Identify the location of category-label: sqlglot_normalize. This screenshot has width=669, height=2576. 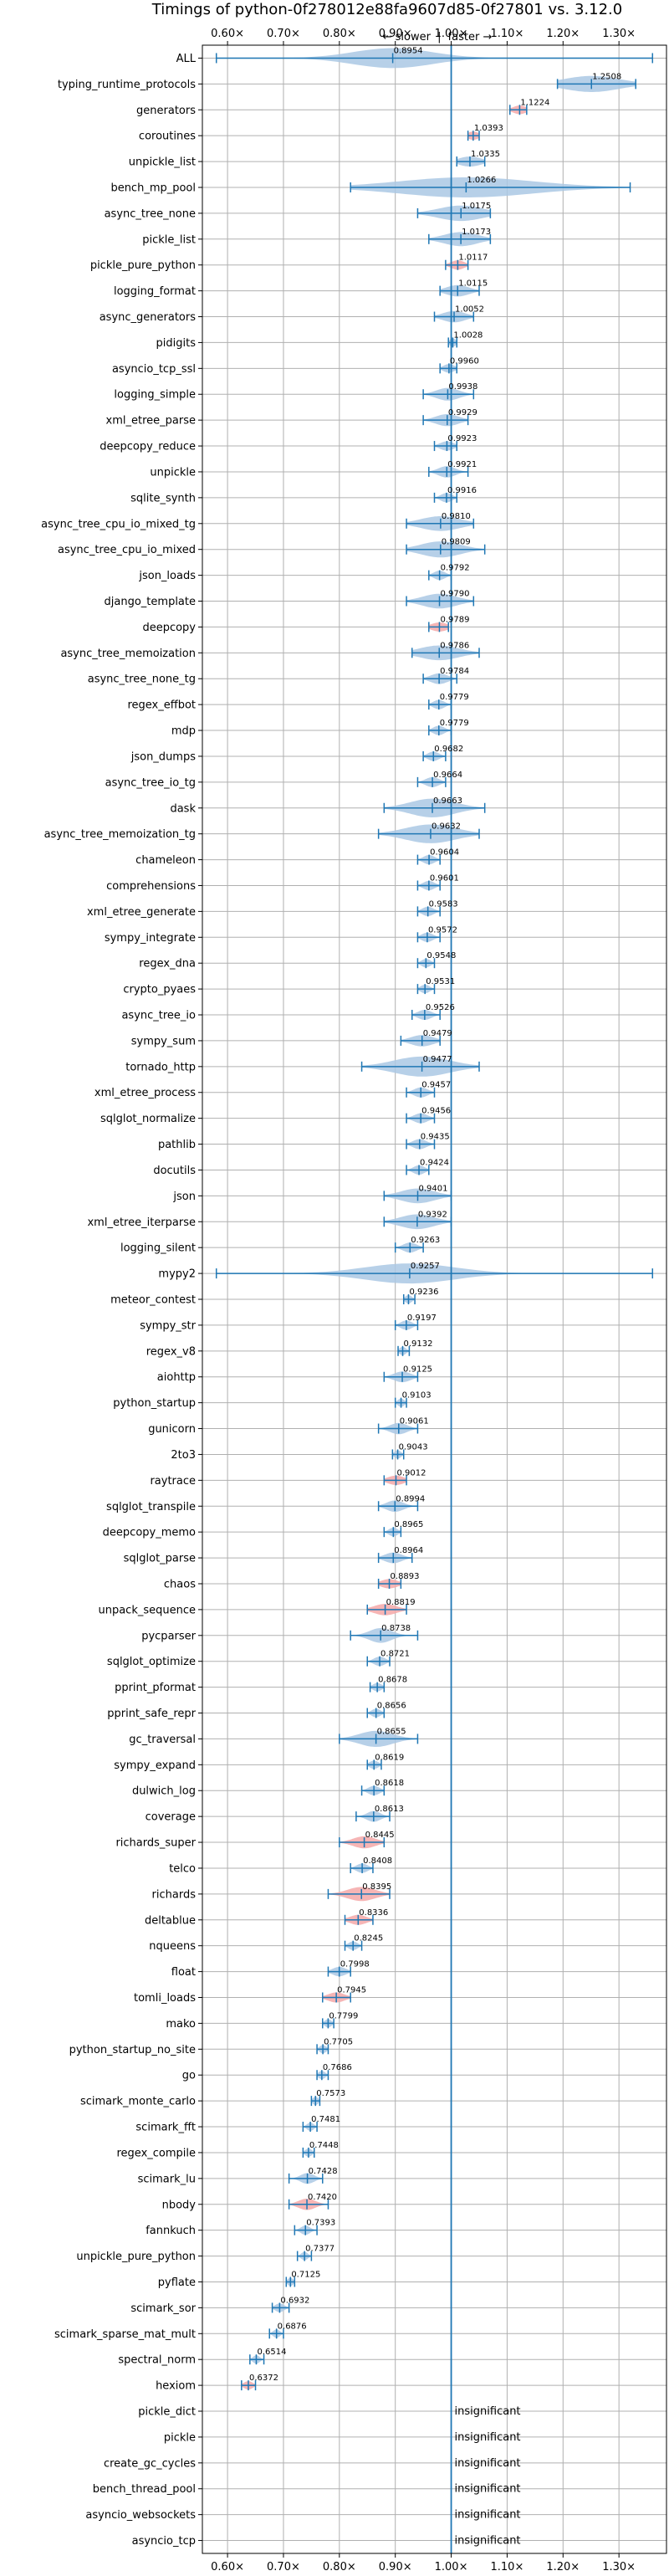
(148, 1119).